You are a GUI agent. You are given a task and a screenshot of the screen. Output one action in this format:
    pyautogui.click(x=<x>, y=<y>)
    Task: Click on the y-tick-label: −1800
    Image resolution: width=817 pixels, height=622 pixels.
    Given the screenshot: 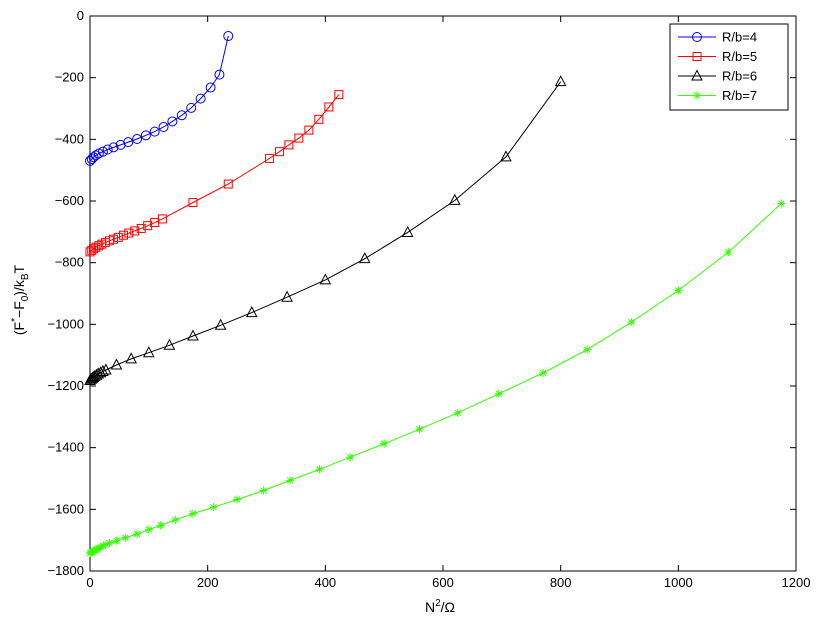 What is the action you would take?
    pyautogui.click(x=65, y=570)
    